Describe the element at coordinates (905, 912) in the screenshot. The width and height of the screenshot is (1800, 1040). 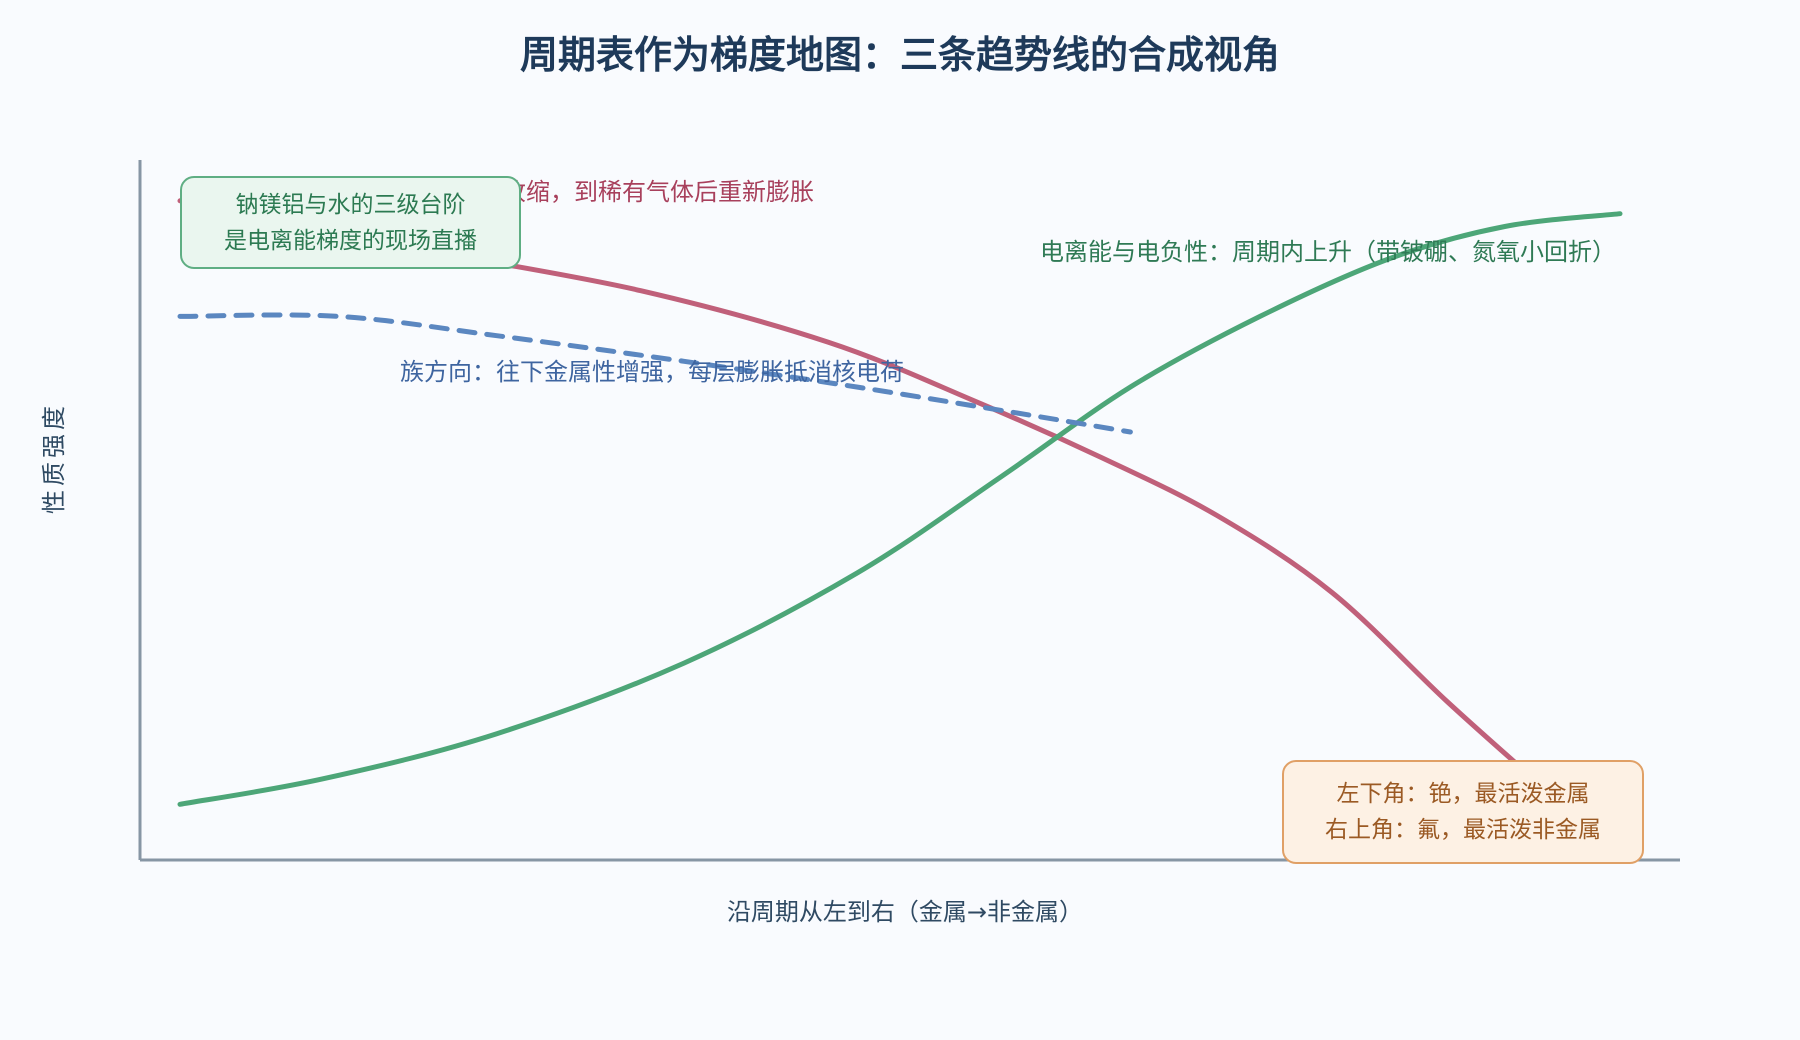
I see `x-axis-label: 沿周期从左到右（金属→非金属）` at that location.